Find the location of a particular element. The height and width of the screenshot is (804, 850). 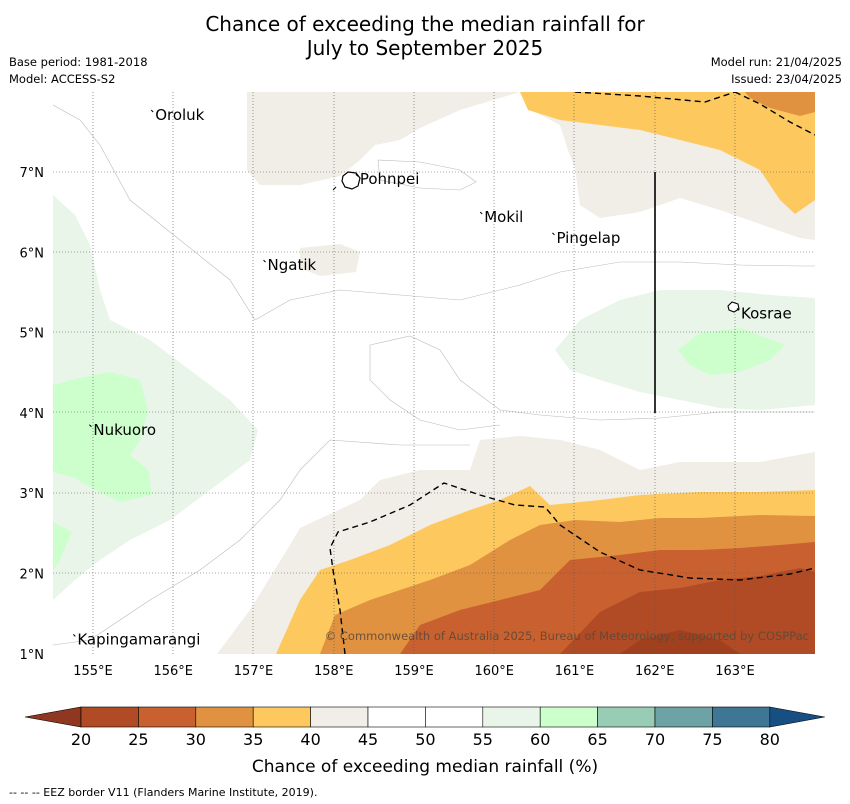

colorbar-tick-label: 30 is located at coordinates (196, 739).